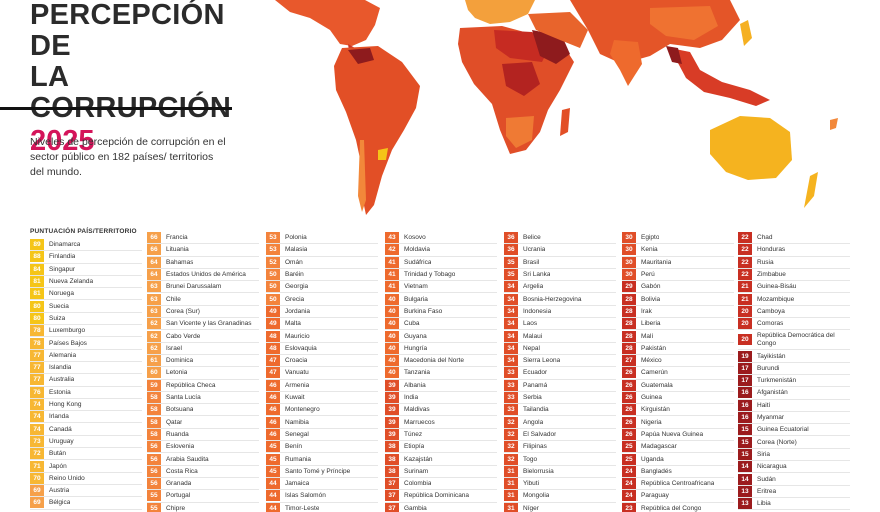  Describe the element at coordinates (60, 503) in the screenshot. I see `country-name: Bélgica` at that location.